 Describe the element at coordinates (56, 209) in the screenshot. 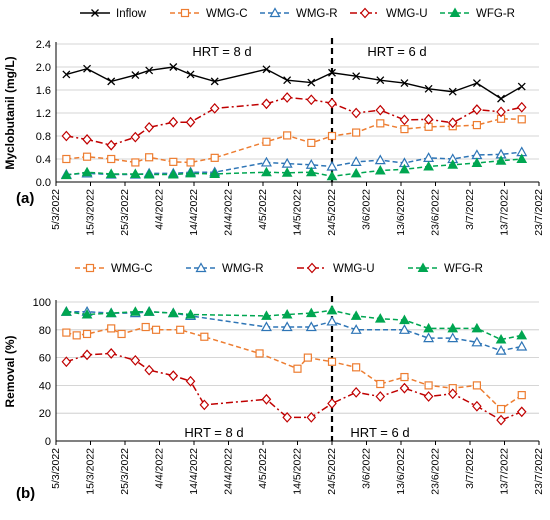

I see `x-tick-label: 5/3/2022` at that location.